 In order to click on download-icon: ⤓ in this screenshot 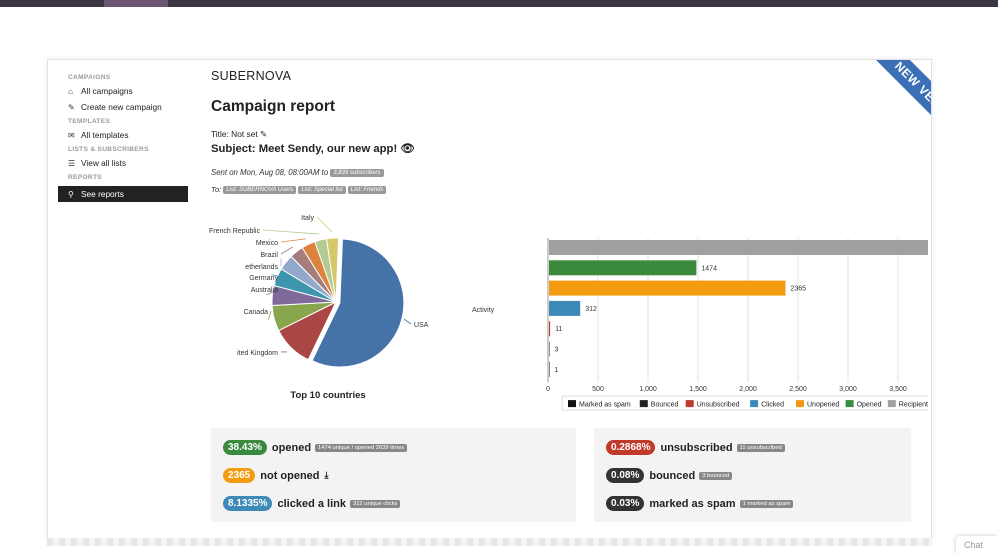, I will do `click(326, 475)`.